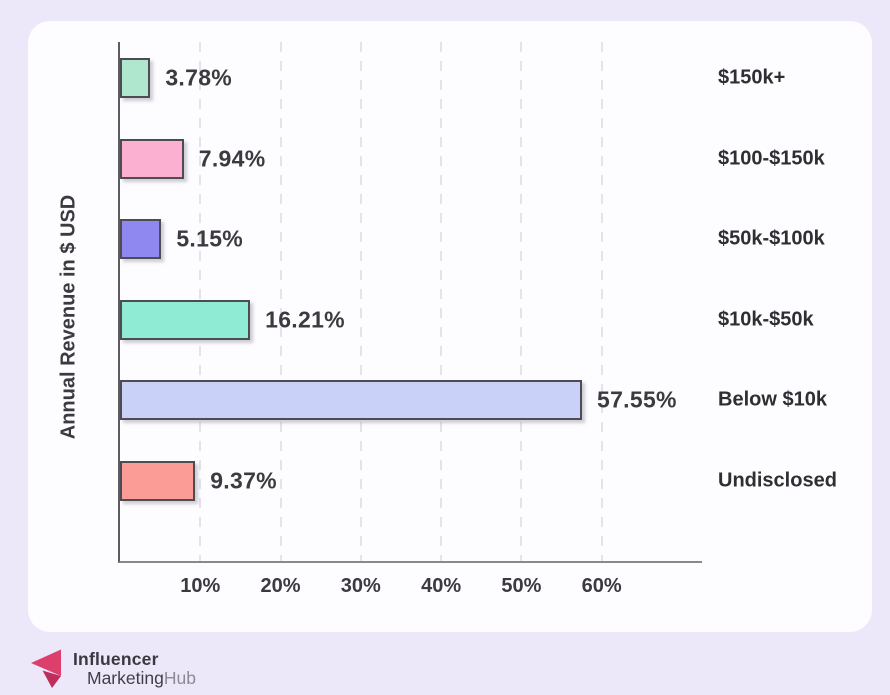  I want to click on logo-text: Influencer MarketingHub, so click(134, 669).